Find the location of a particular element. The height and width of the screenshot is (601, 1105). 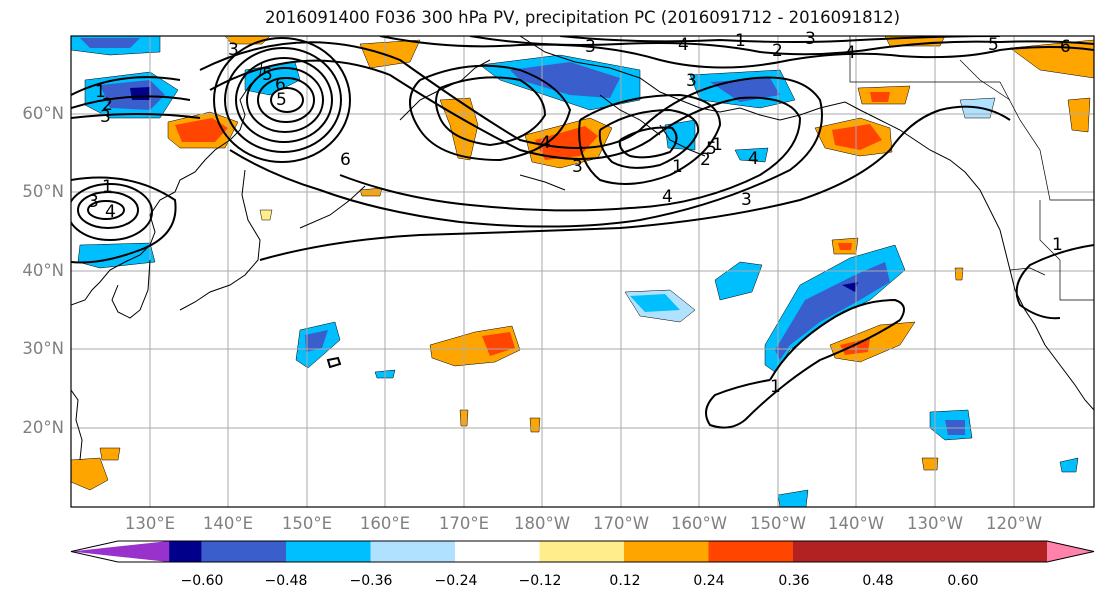

colorbar-tick-label: 0.36 is located at coordinates (794, 581).